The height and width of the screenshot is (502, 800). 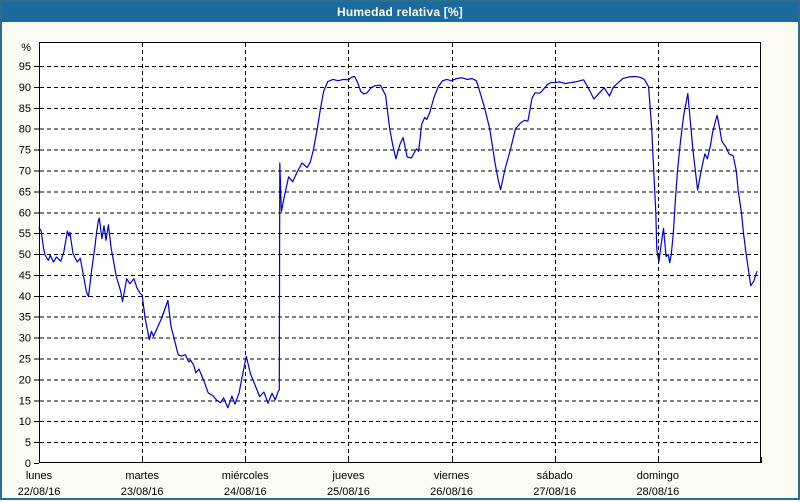 I want to click on x-date-label: 25/08/16, so click(x=348, y=492).